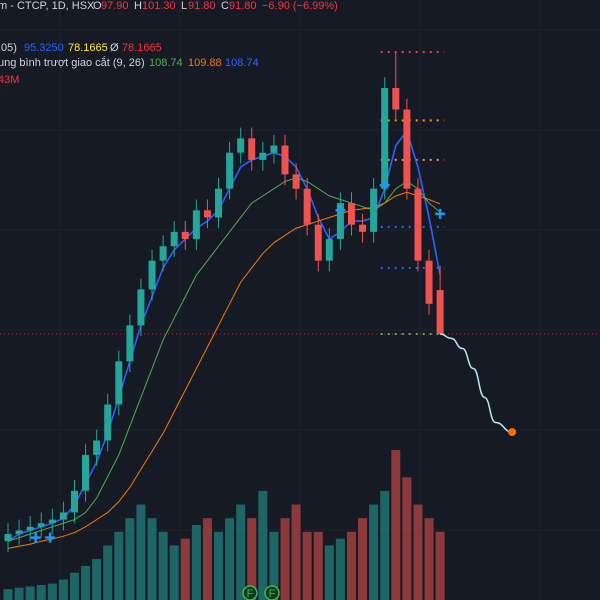 The width and height of the screenshot is (600, 600). What do you see at coordinates (9, 80) in the screenshot?
I see `volume-label: 43M` at bounding box center [9, 80].